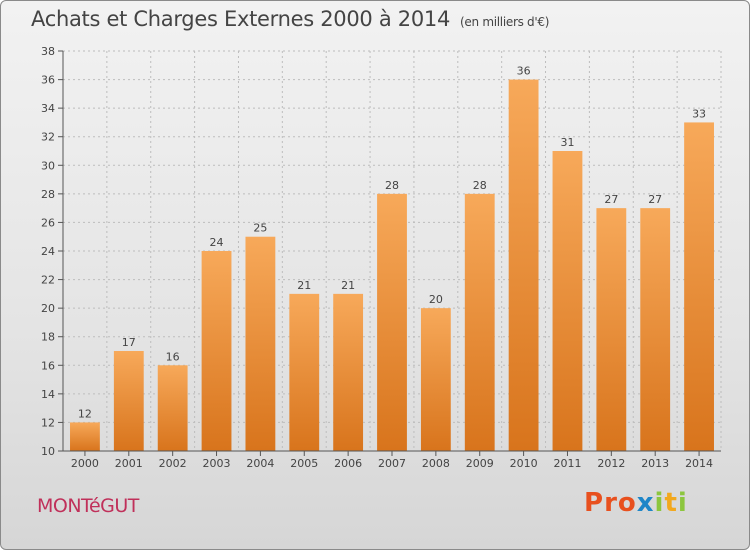  I want to click on x-tick-label: 2014, so click(699, 463).